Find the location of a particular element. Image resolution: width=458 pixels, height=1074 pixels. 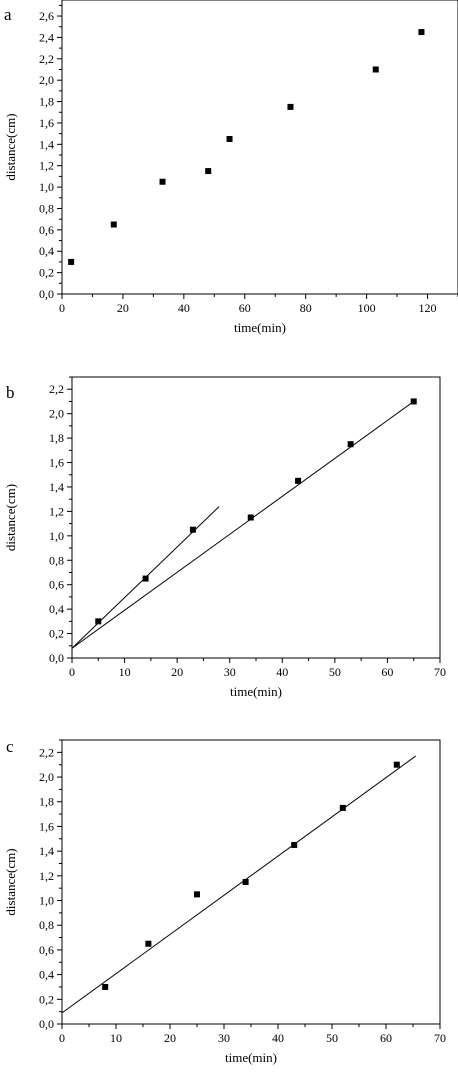

panel-letter: b is located at coordinates (10, 392).